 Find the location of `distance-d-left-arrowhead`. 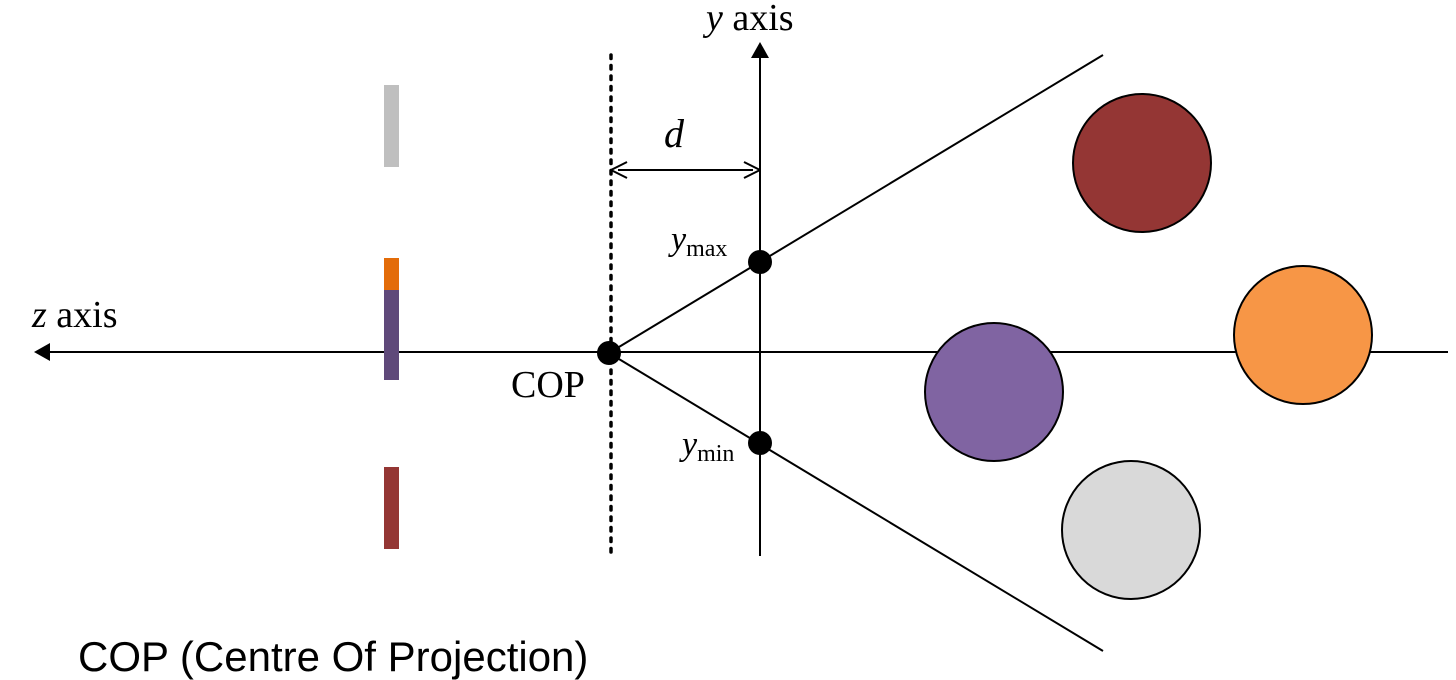

distance-d-left-arrowhead is located at coordinates (619, 170).